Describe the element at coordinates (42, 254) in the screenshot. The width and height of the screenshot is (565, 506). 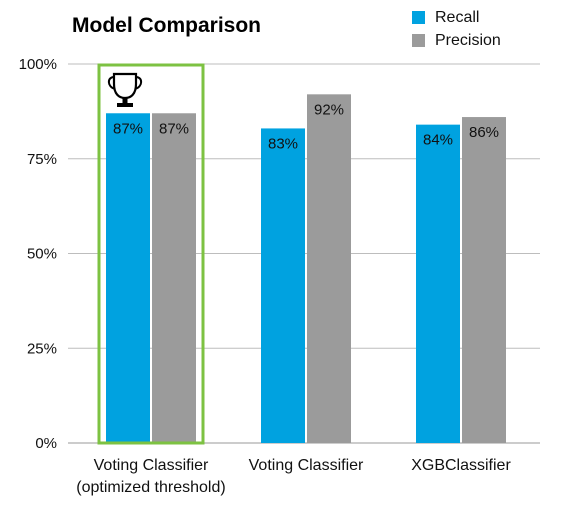
I see `y-tick-label-50: 50%` at that location.